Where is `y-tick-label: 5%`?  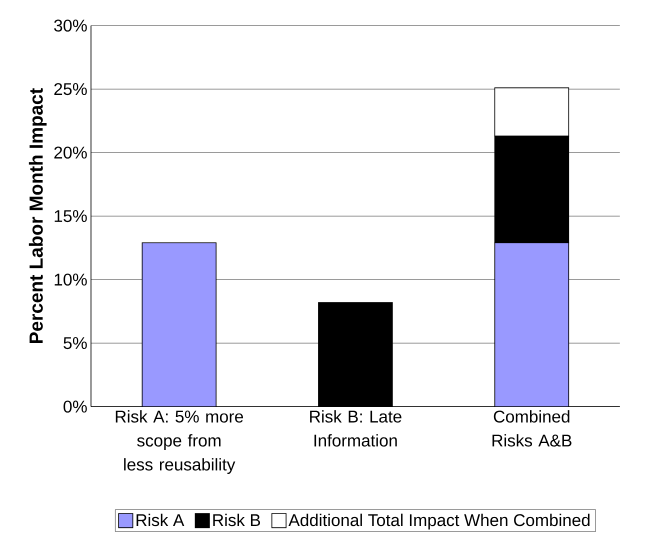 y-tick-label: 5% is located at coordinates (75, 343).